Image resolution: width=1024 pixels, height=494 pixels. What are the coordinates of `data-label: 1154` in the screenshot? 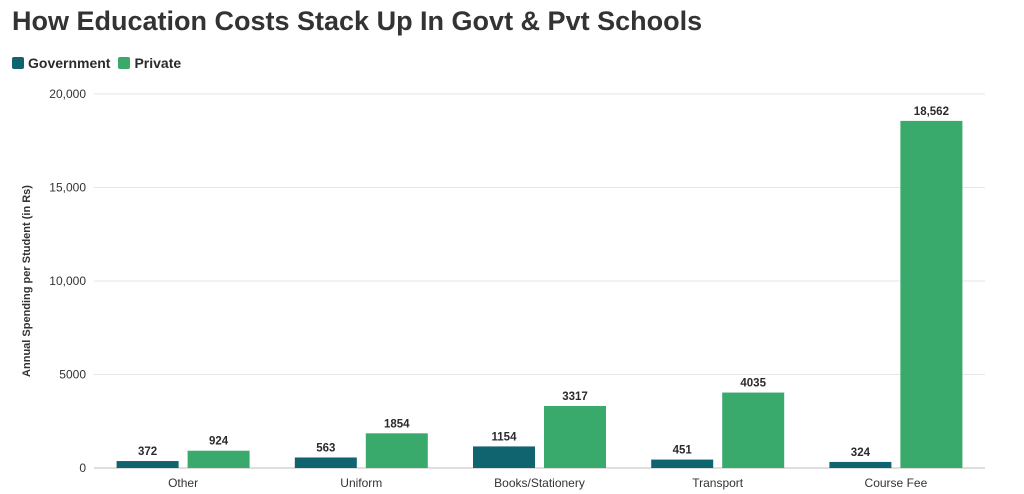 It's located at (505, 437).